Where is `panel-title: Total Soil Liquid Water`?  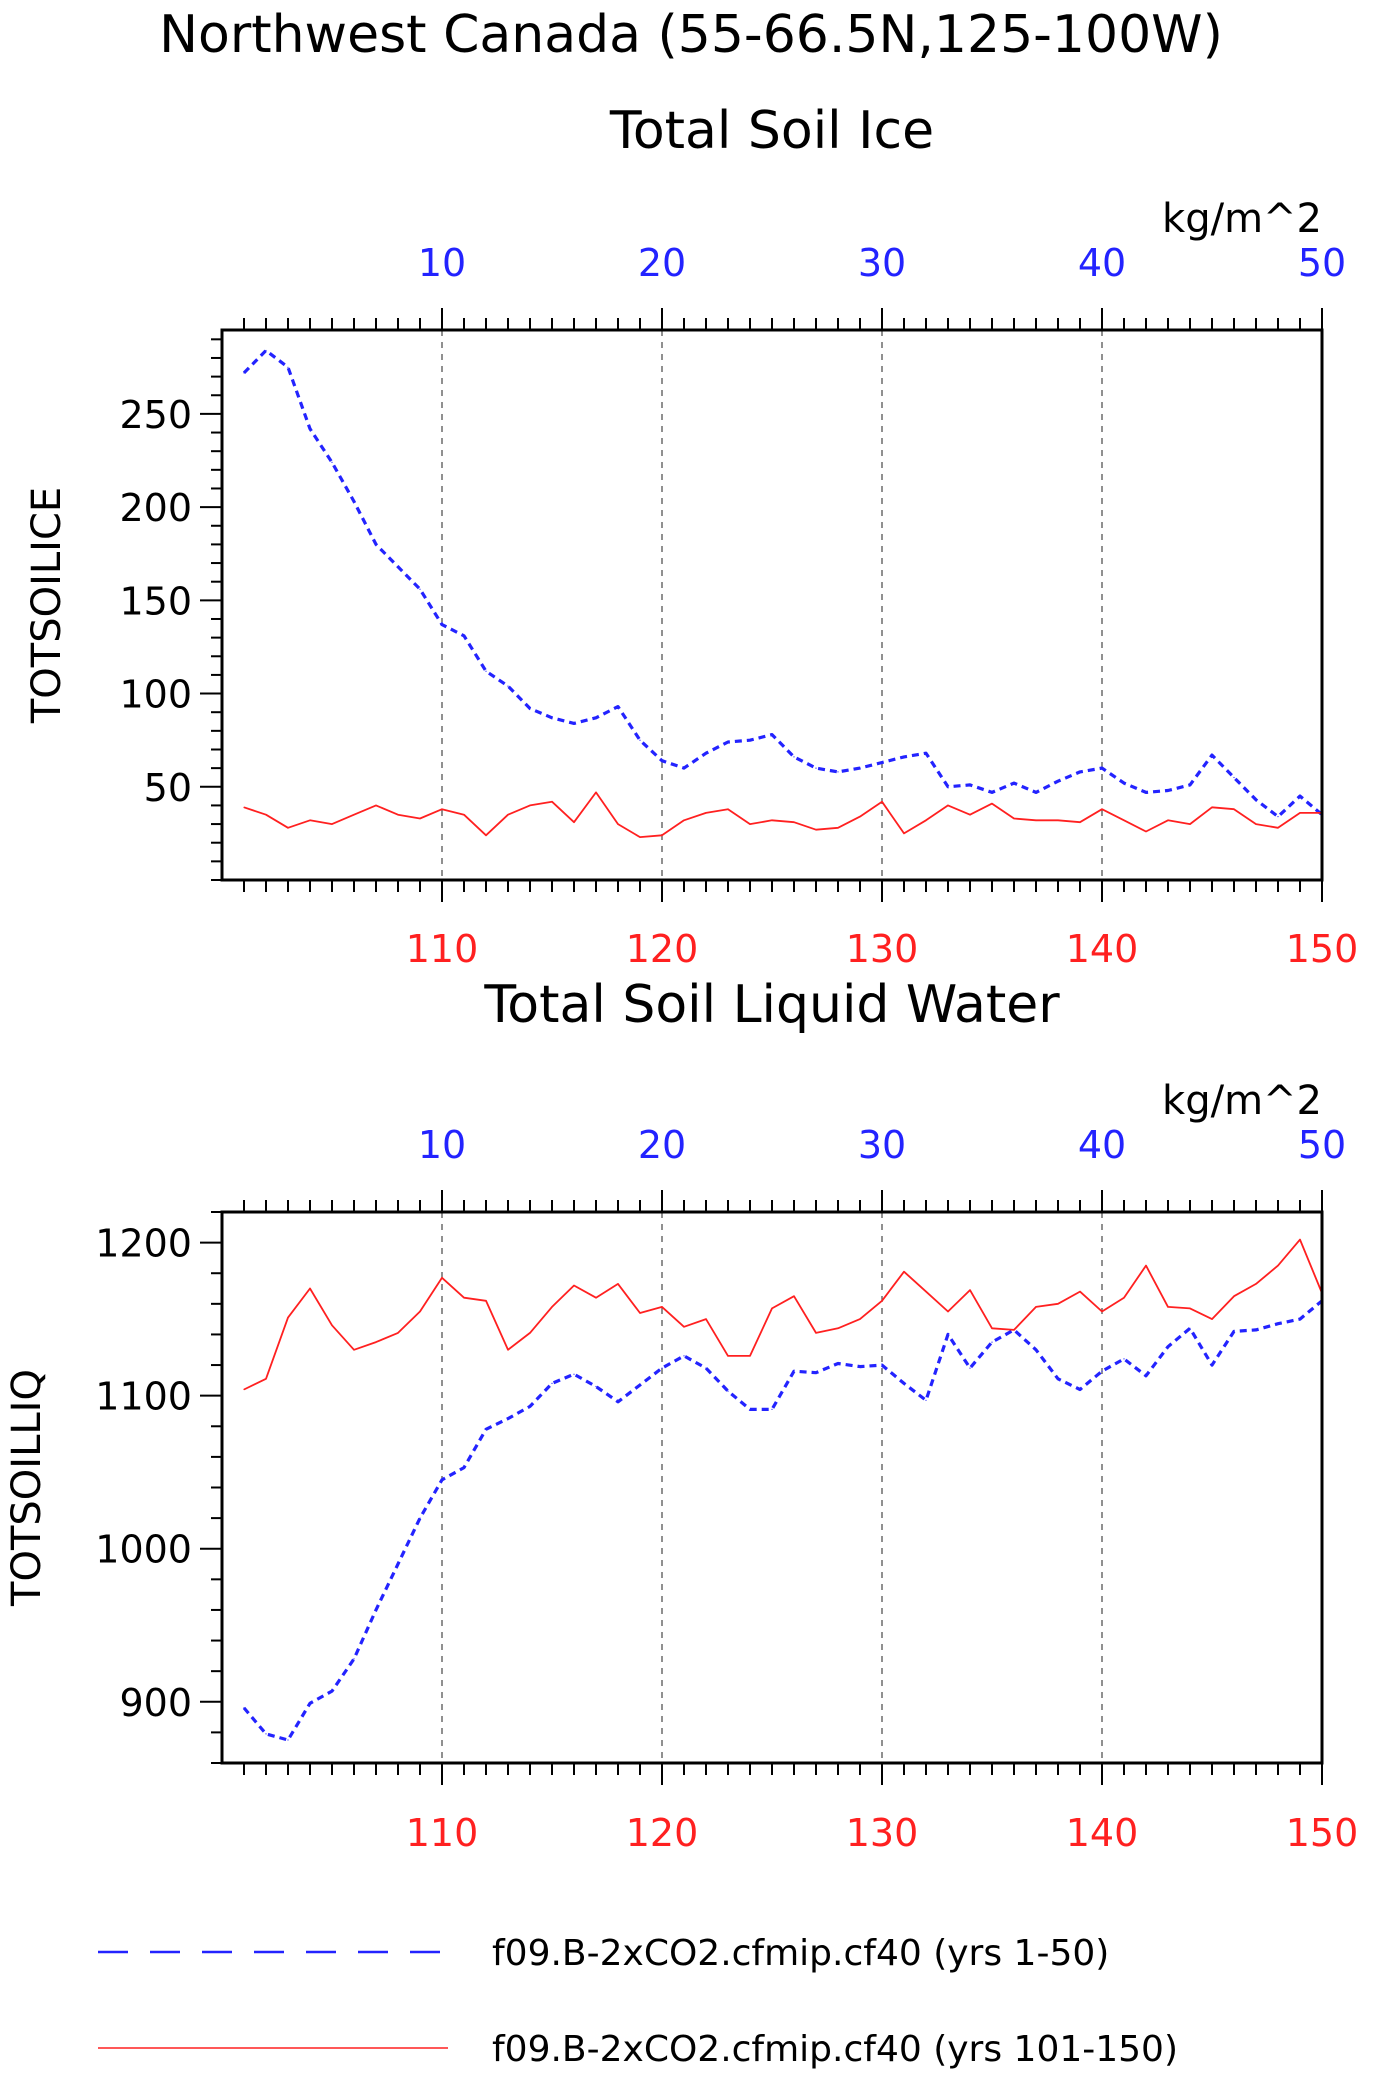 panel-title: Total Soil Liquid Water is located at coordinates (771, 1005).